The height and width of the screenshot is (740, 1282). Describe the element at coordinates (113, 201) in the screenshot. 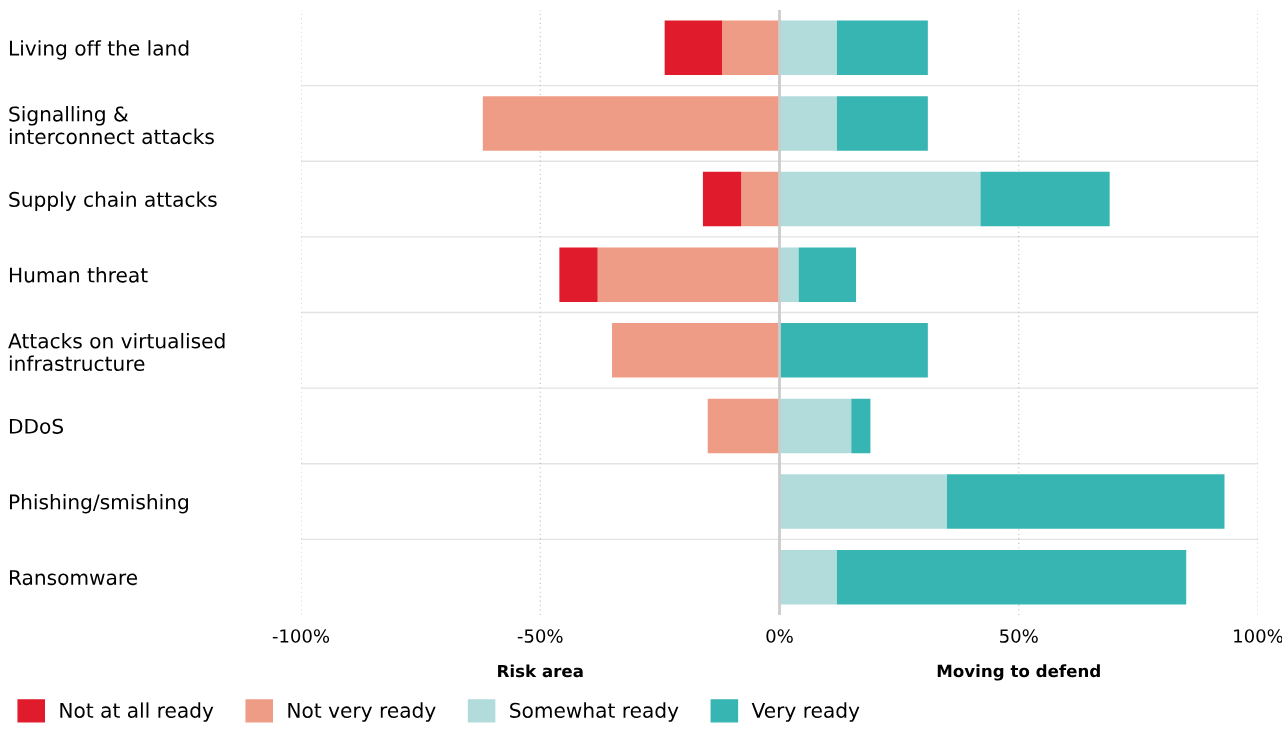

I see `y-tick-label: Supply chain attacks` at that location.